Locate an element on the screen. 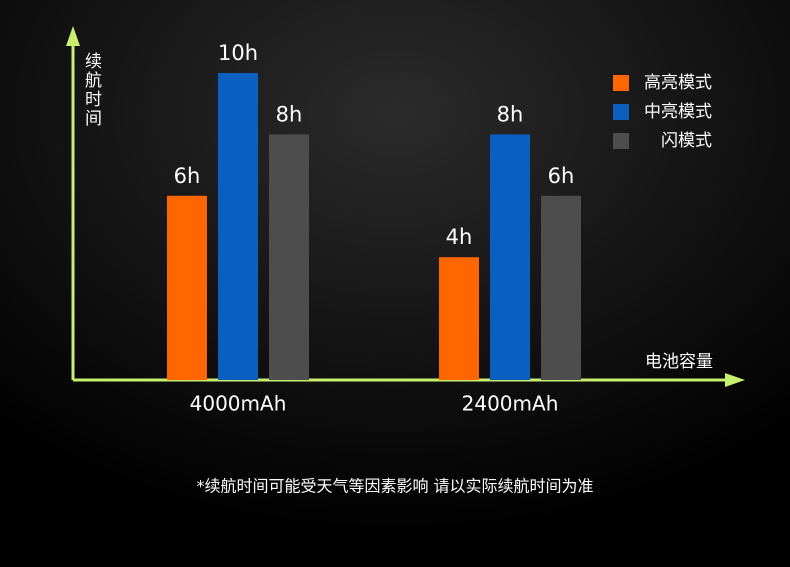 The width and height of the screenshot is (790, 567). x-axis-label: 电池容量 is located at coordinates (679, 362).